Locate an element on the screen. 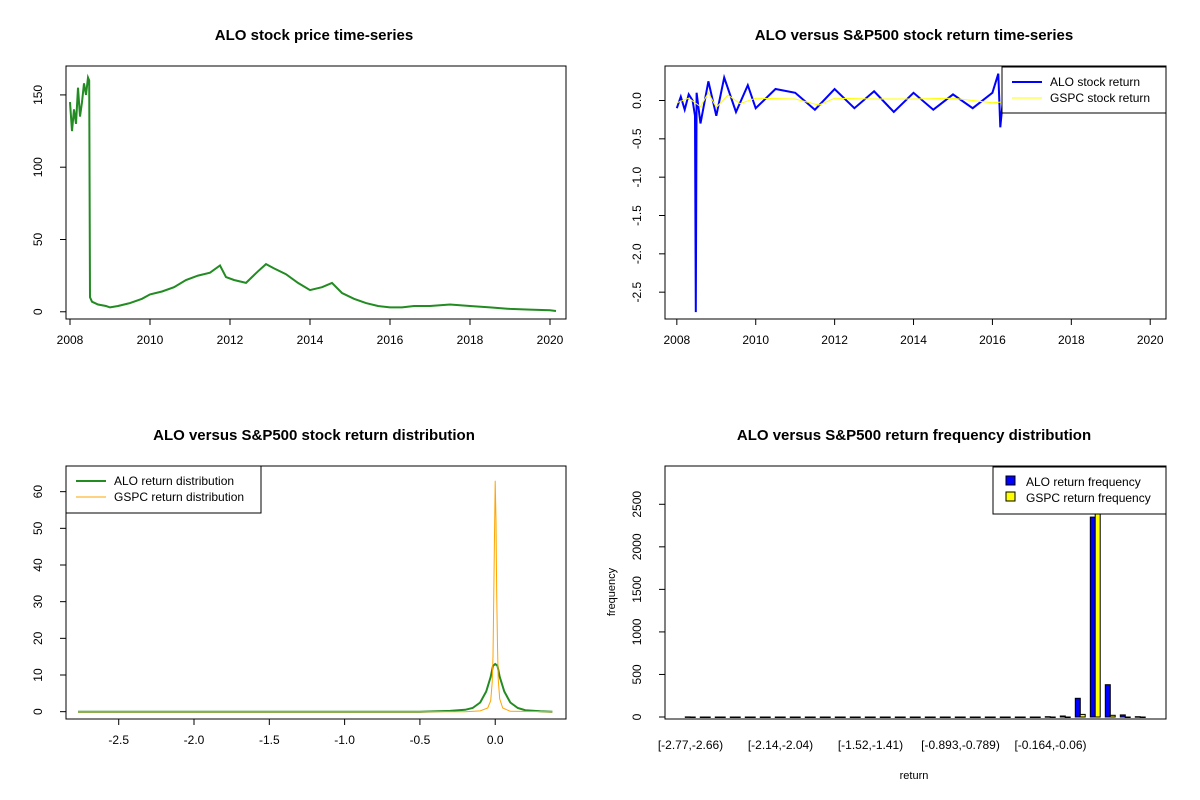 This screenshot has height=800, width=1200. x-tick-label: 0.0 is located at coordinates (495, 740).